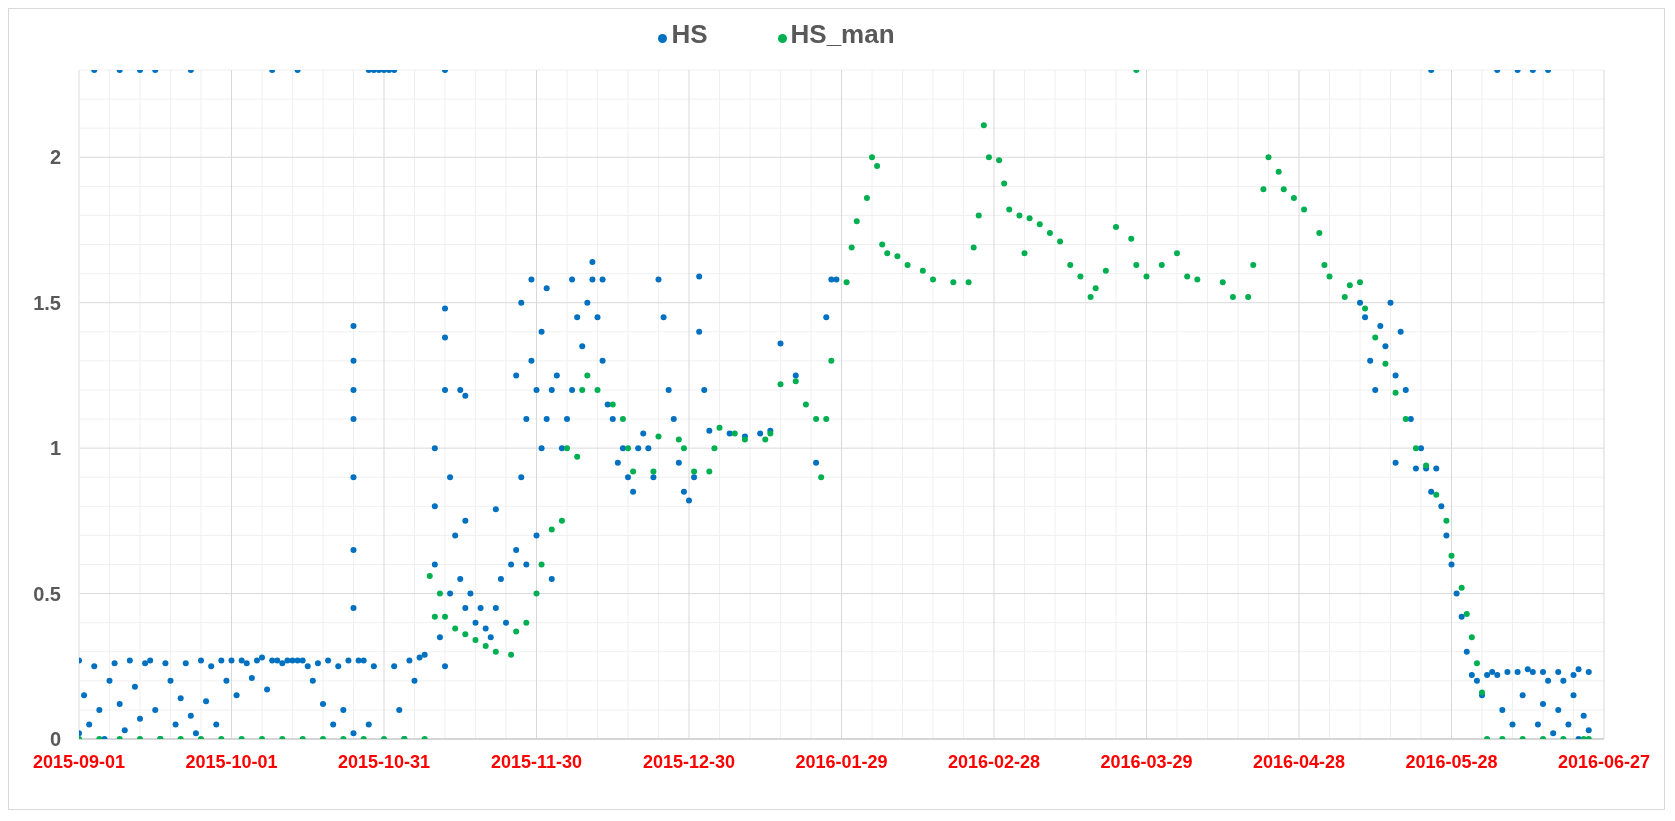 This screenshot has height=821, width=1675. Describe the element at coordinates (1299, 761) in the screenshot. I see `x-tick-label: 2016-04-28` at that location.